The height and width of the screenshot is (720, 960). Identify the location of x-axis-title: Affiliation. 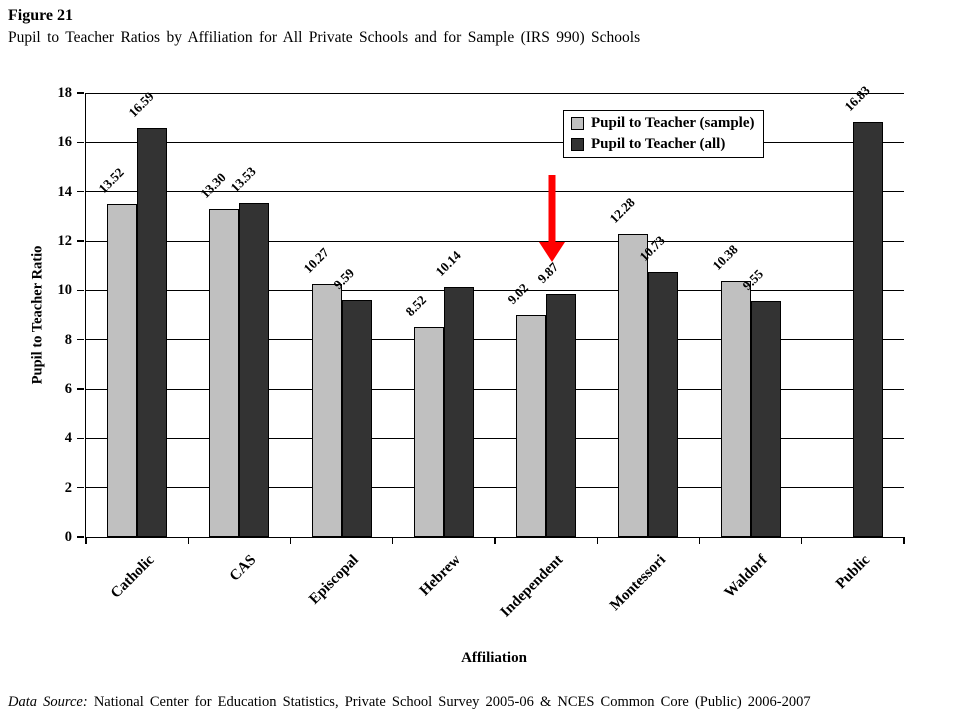
(494, 658).